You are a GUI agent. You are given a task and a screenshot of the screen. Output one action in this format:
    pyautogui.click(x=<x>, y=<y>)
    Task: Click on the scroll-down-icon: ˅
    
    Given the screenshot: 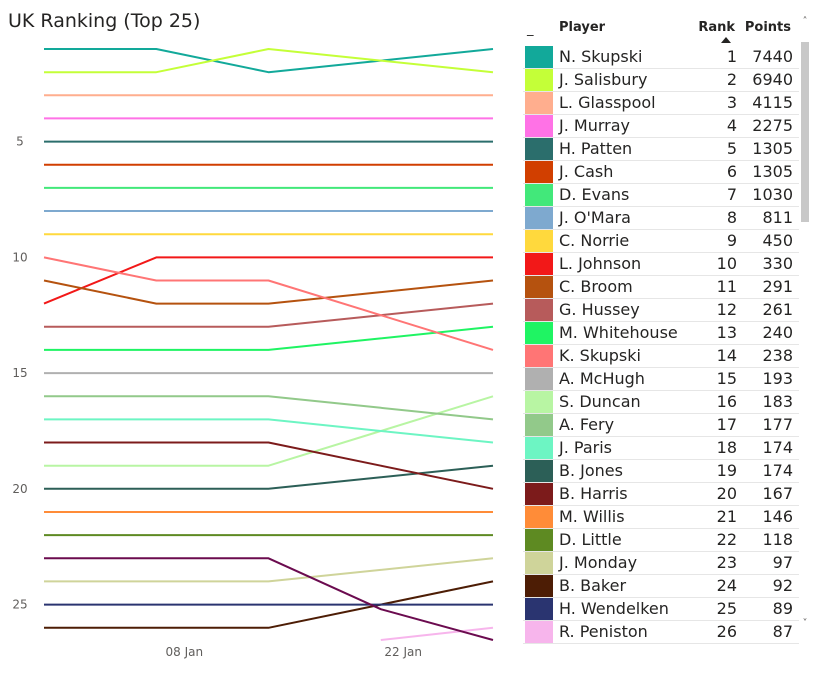 What is the action you would take?
    pyautogui.click(x=805, y=623)
    